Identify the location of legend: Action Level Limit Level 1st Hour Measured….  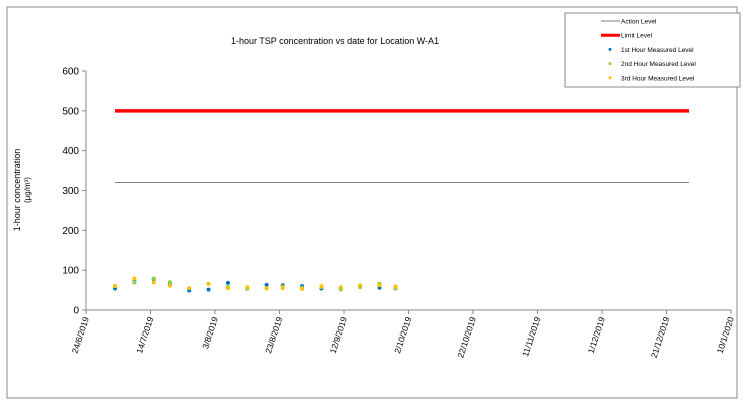
(652, 50).